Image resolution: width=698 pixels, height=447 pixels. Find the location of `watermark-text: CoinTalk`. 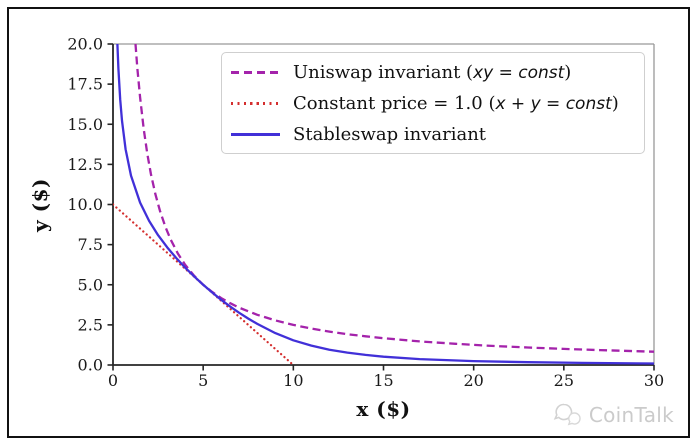

watermark-text: CoinTalk is located at coordinates (631, 414).